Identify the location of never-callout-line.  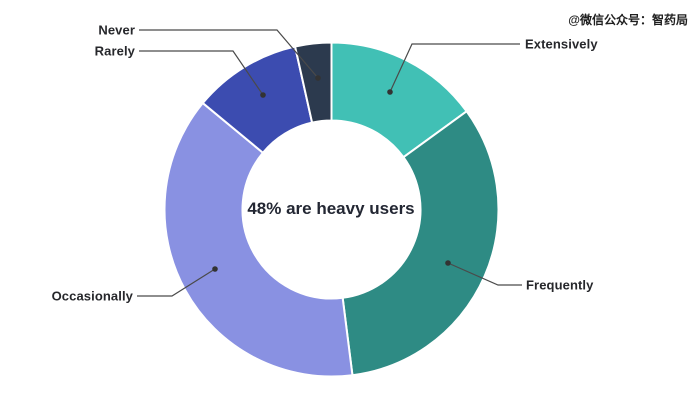
(229, 54).